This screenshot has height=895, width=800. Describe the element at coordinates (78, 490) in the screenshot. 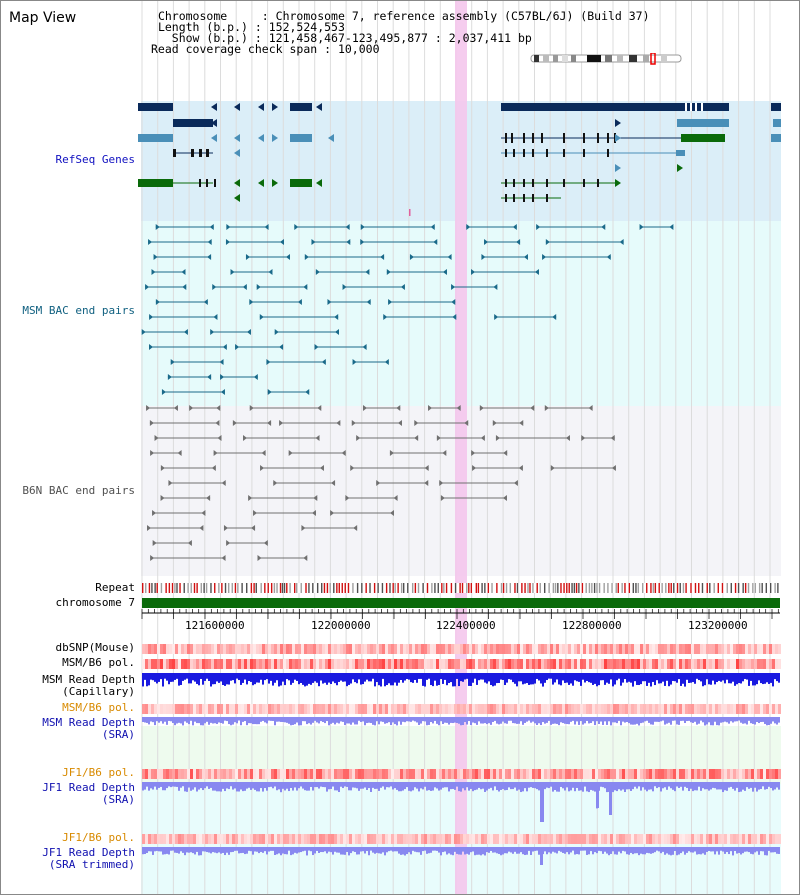

I see `track-label-b6n-bac: B6N BAC end pairs` at that location.